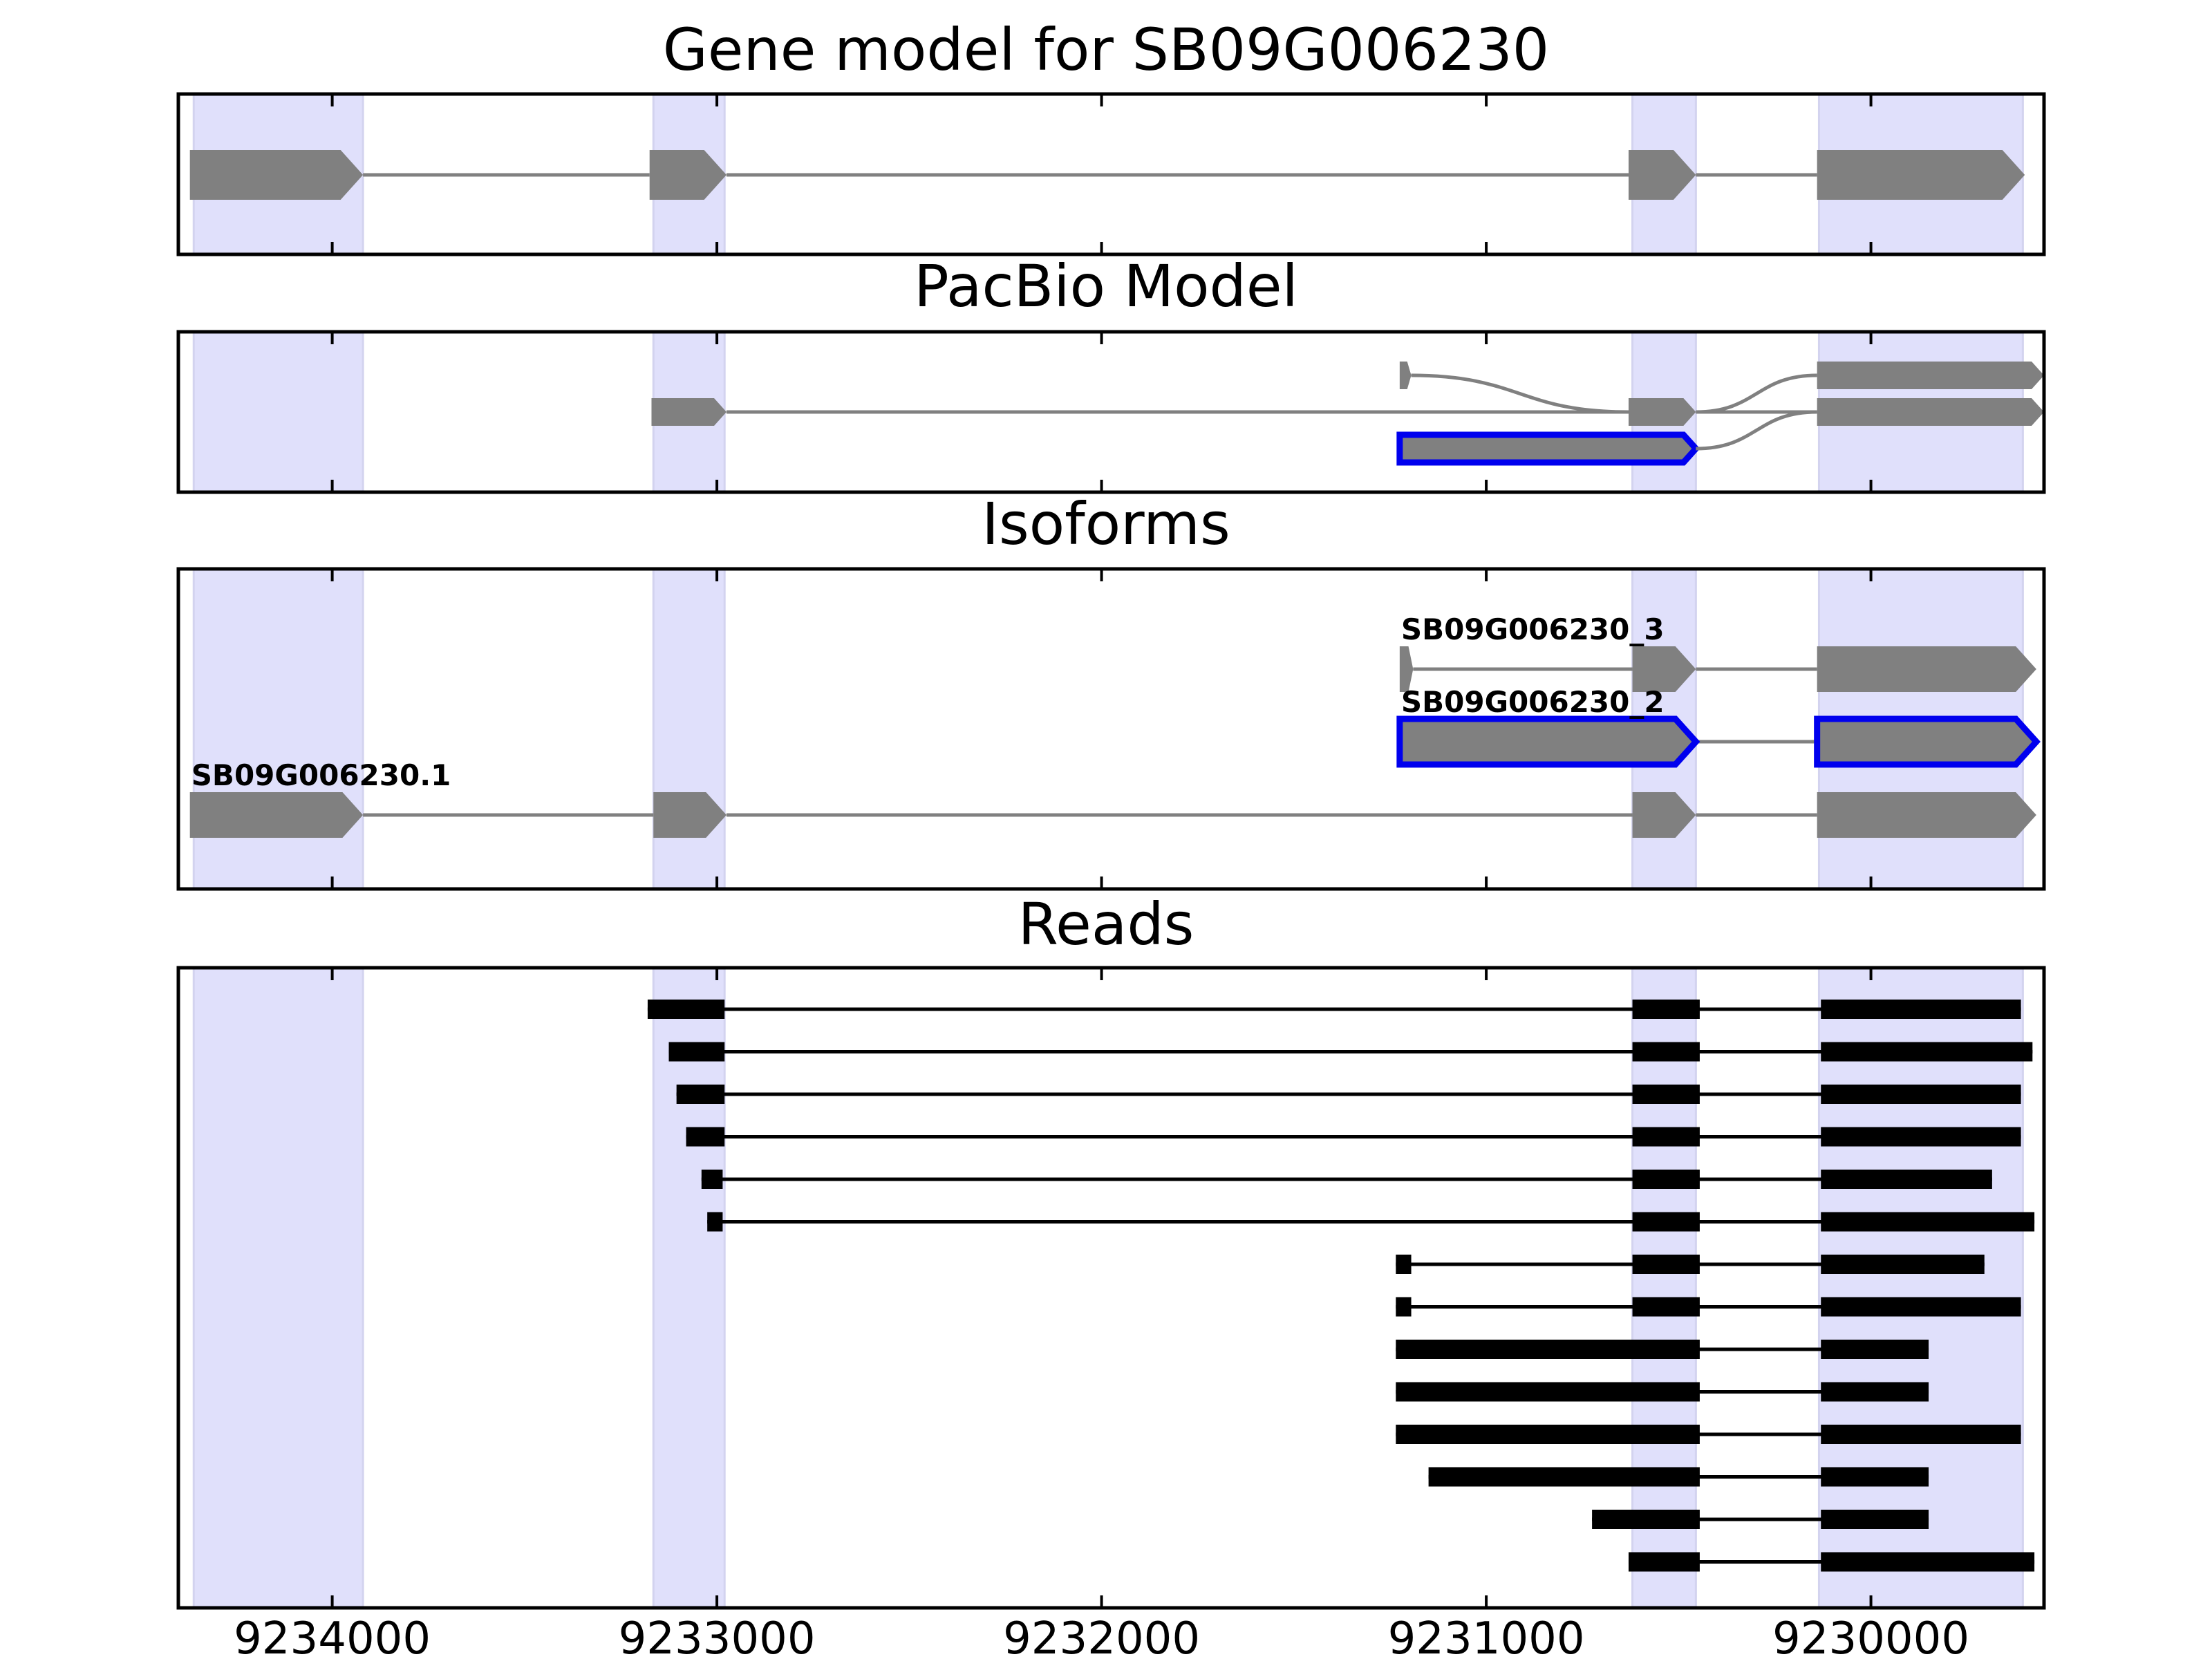  What do you see at coordinates (1106, 50) in the screenshot?
I see `gene-model-title: Gene model for SB09G006230` at bounding box center [1106, 50].